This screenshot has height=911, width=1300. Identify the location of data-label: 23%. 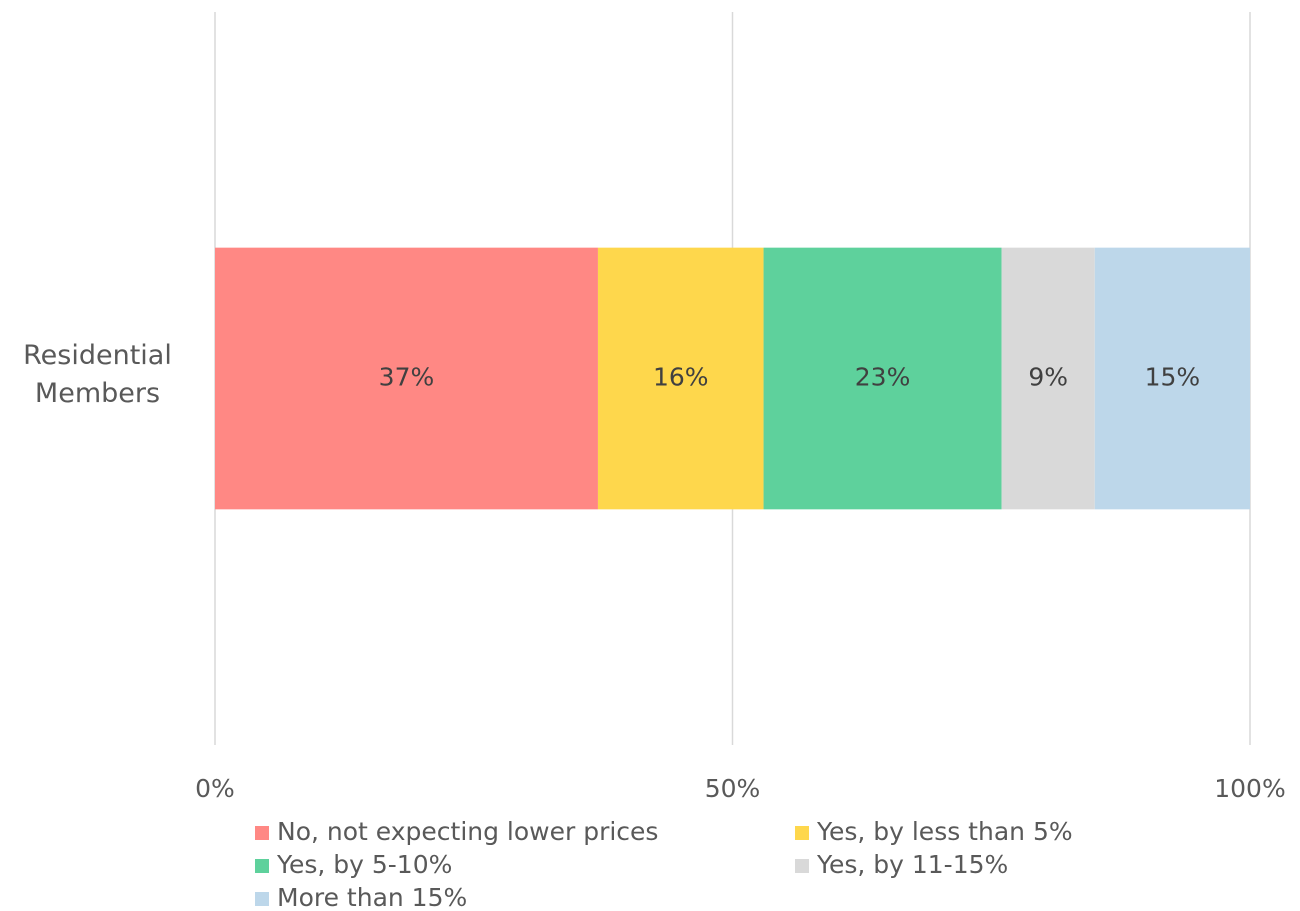
(883, 377).